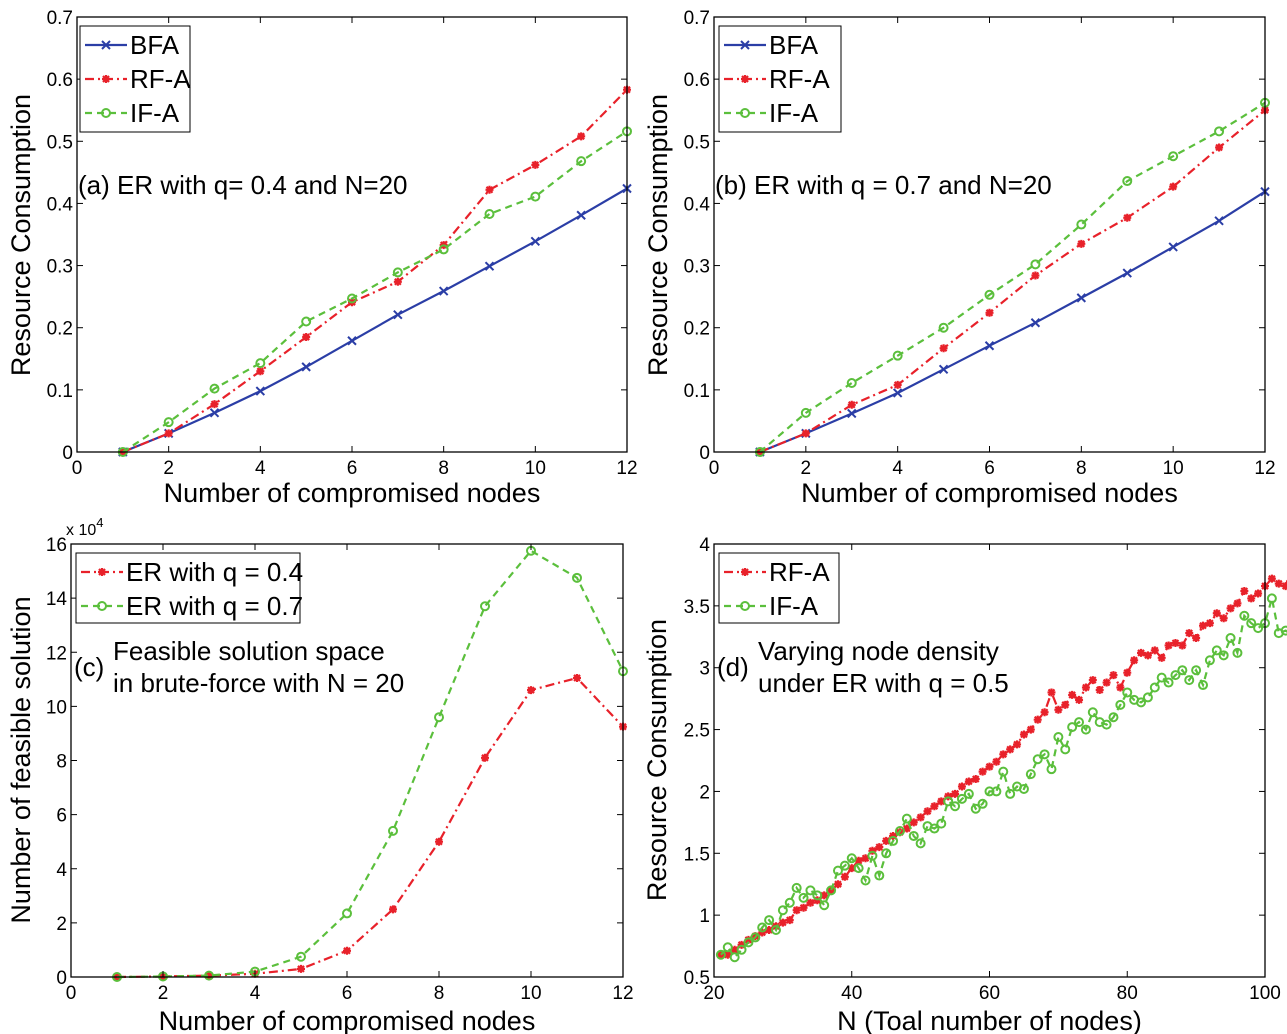 This screenshot has height=1034, width=1287. I want to click on legend-label: RF-A, so click(160, 79).